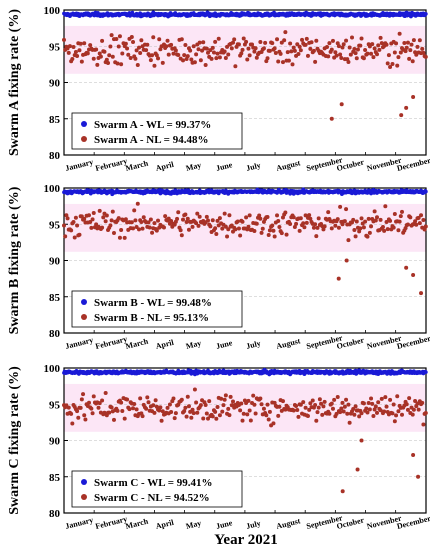  I want to click on y-tick-label: 95, so click(55, 225).